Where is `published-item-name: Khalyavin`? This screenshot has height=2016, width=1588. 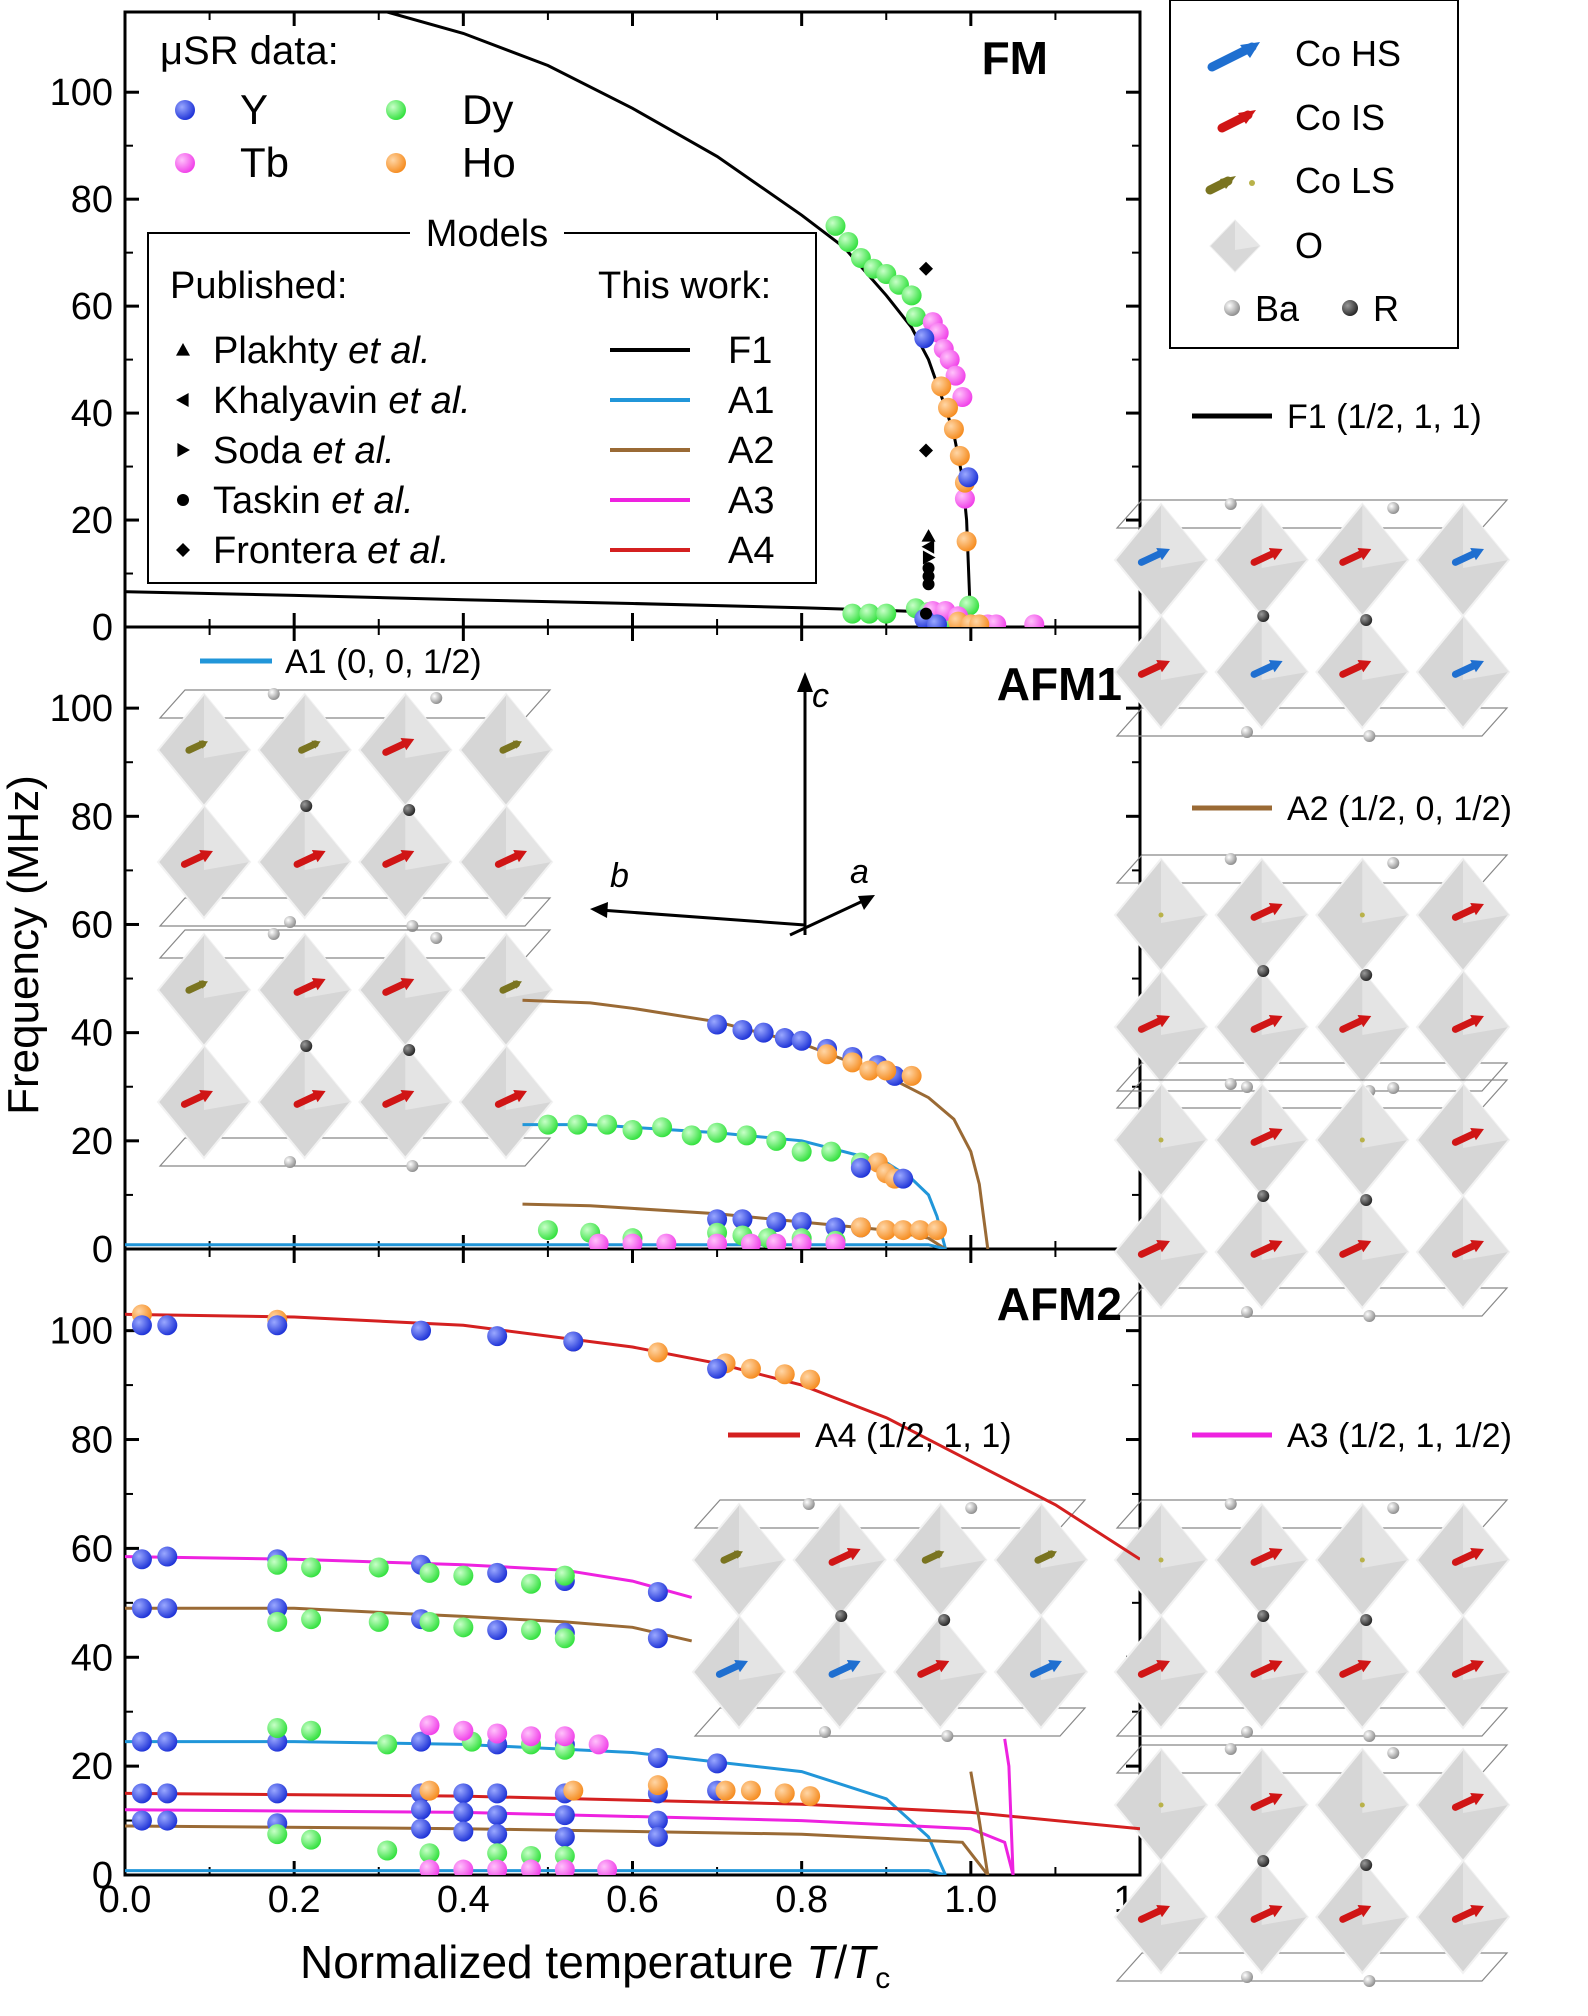
published-item-name: Khalyavin is located at coordinates (300, 401).